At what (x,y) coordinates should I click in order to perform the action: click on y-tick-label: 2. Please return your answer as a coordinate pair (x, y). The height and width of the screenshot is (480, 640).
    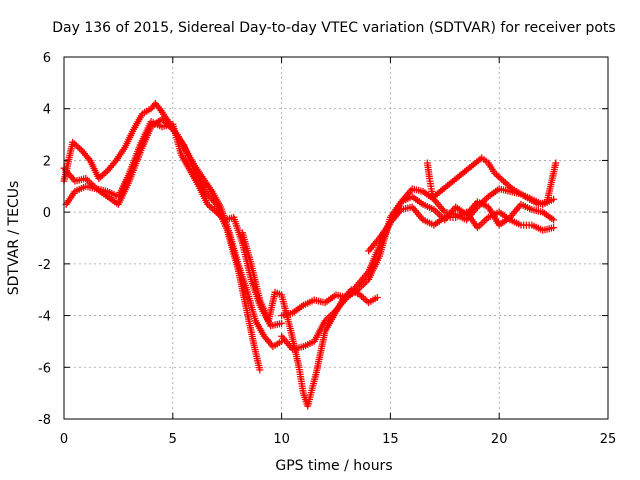
    Looking at the image, I should click on (47, 161).